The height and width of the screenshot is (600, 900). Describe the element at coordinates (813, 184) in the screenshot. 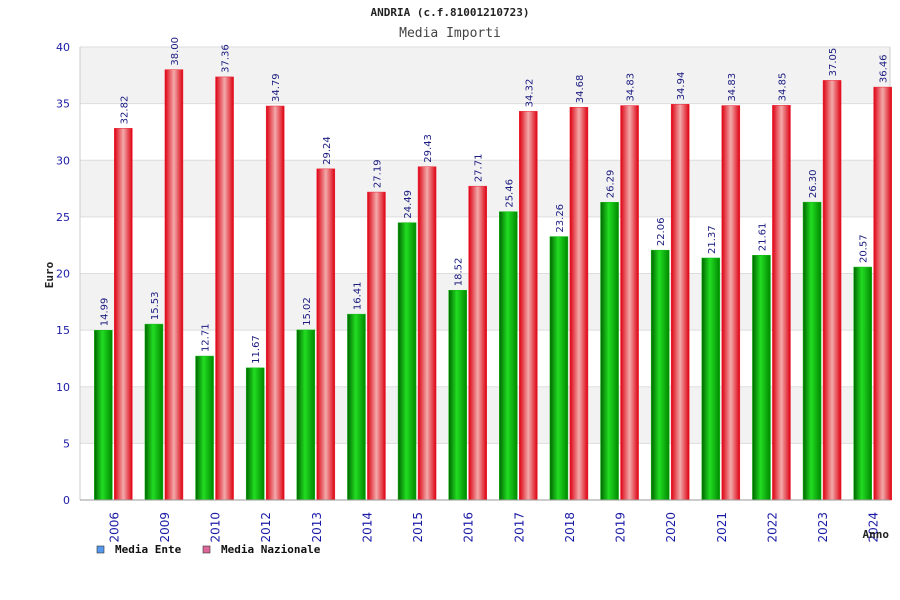

I see `value-label: 26.30` at that location.